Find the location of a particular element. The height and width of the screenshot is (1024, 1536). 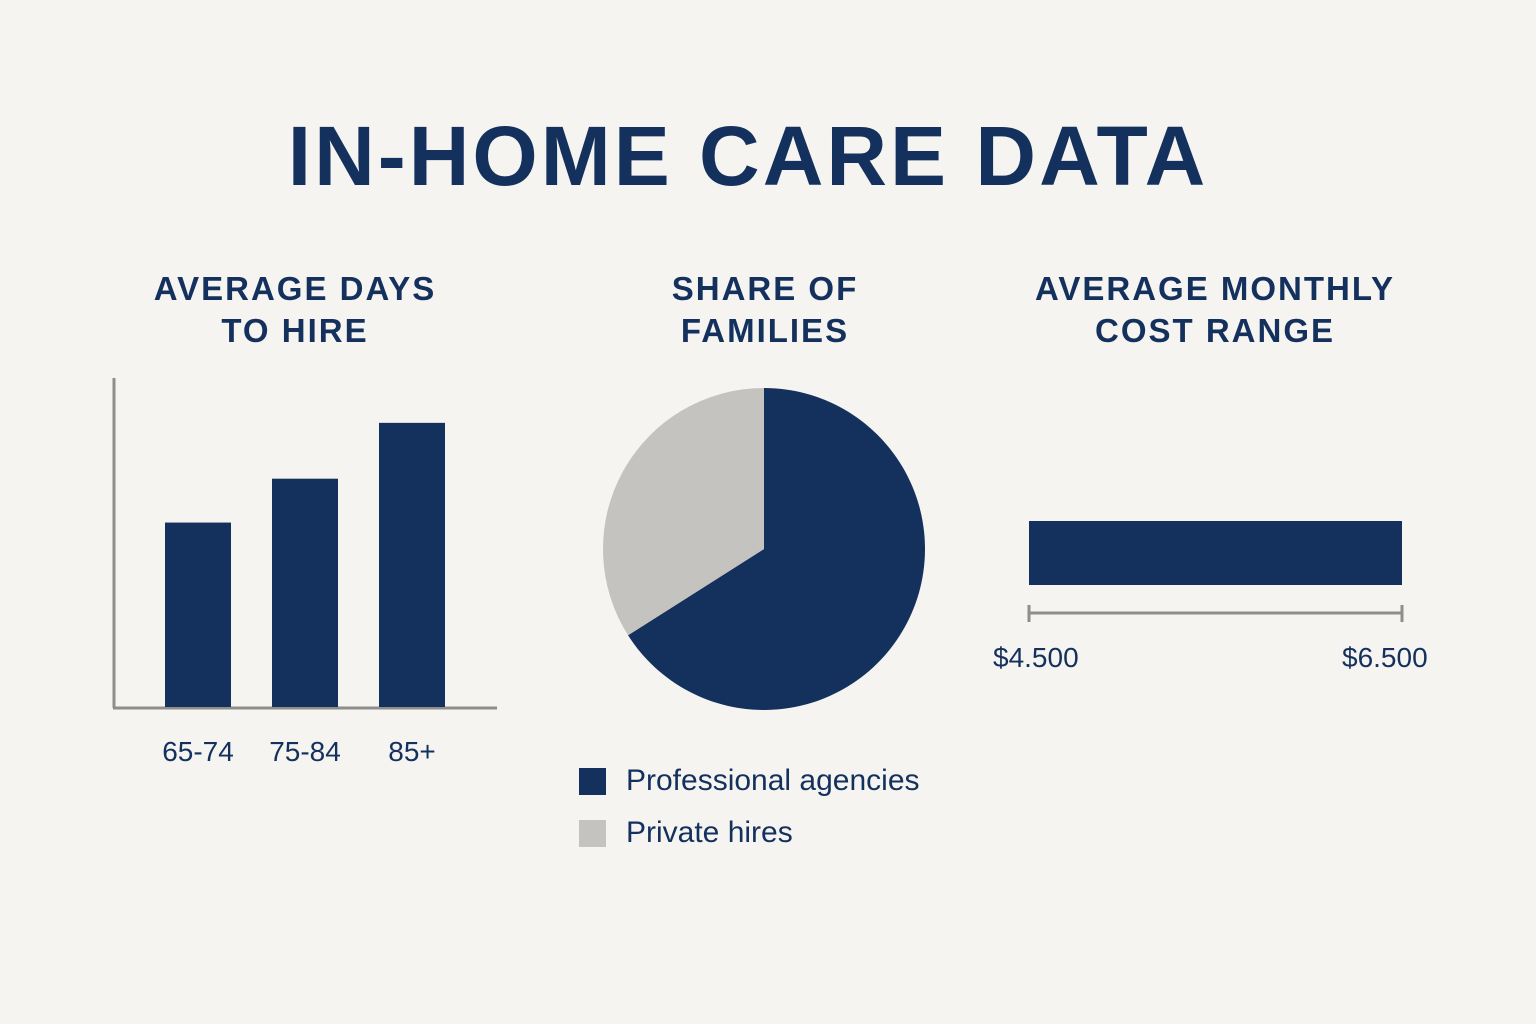

range-max-label: $6.500 is located at coordinates (1385, 657).